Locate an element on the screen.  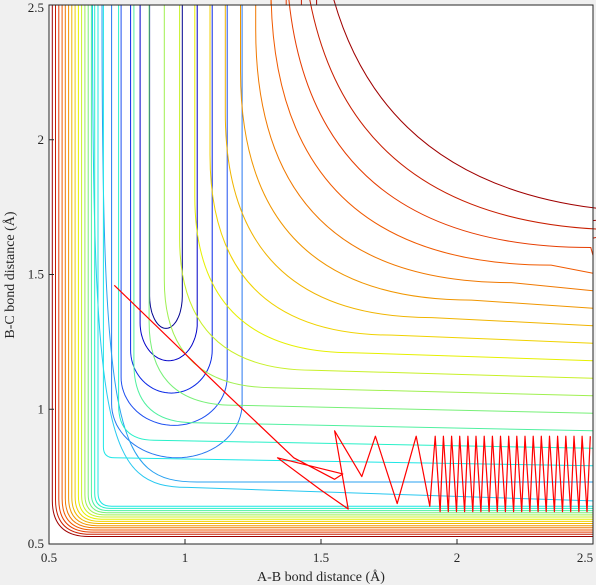
x-tick-label: 2 is located at coordinates (457, 557).